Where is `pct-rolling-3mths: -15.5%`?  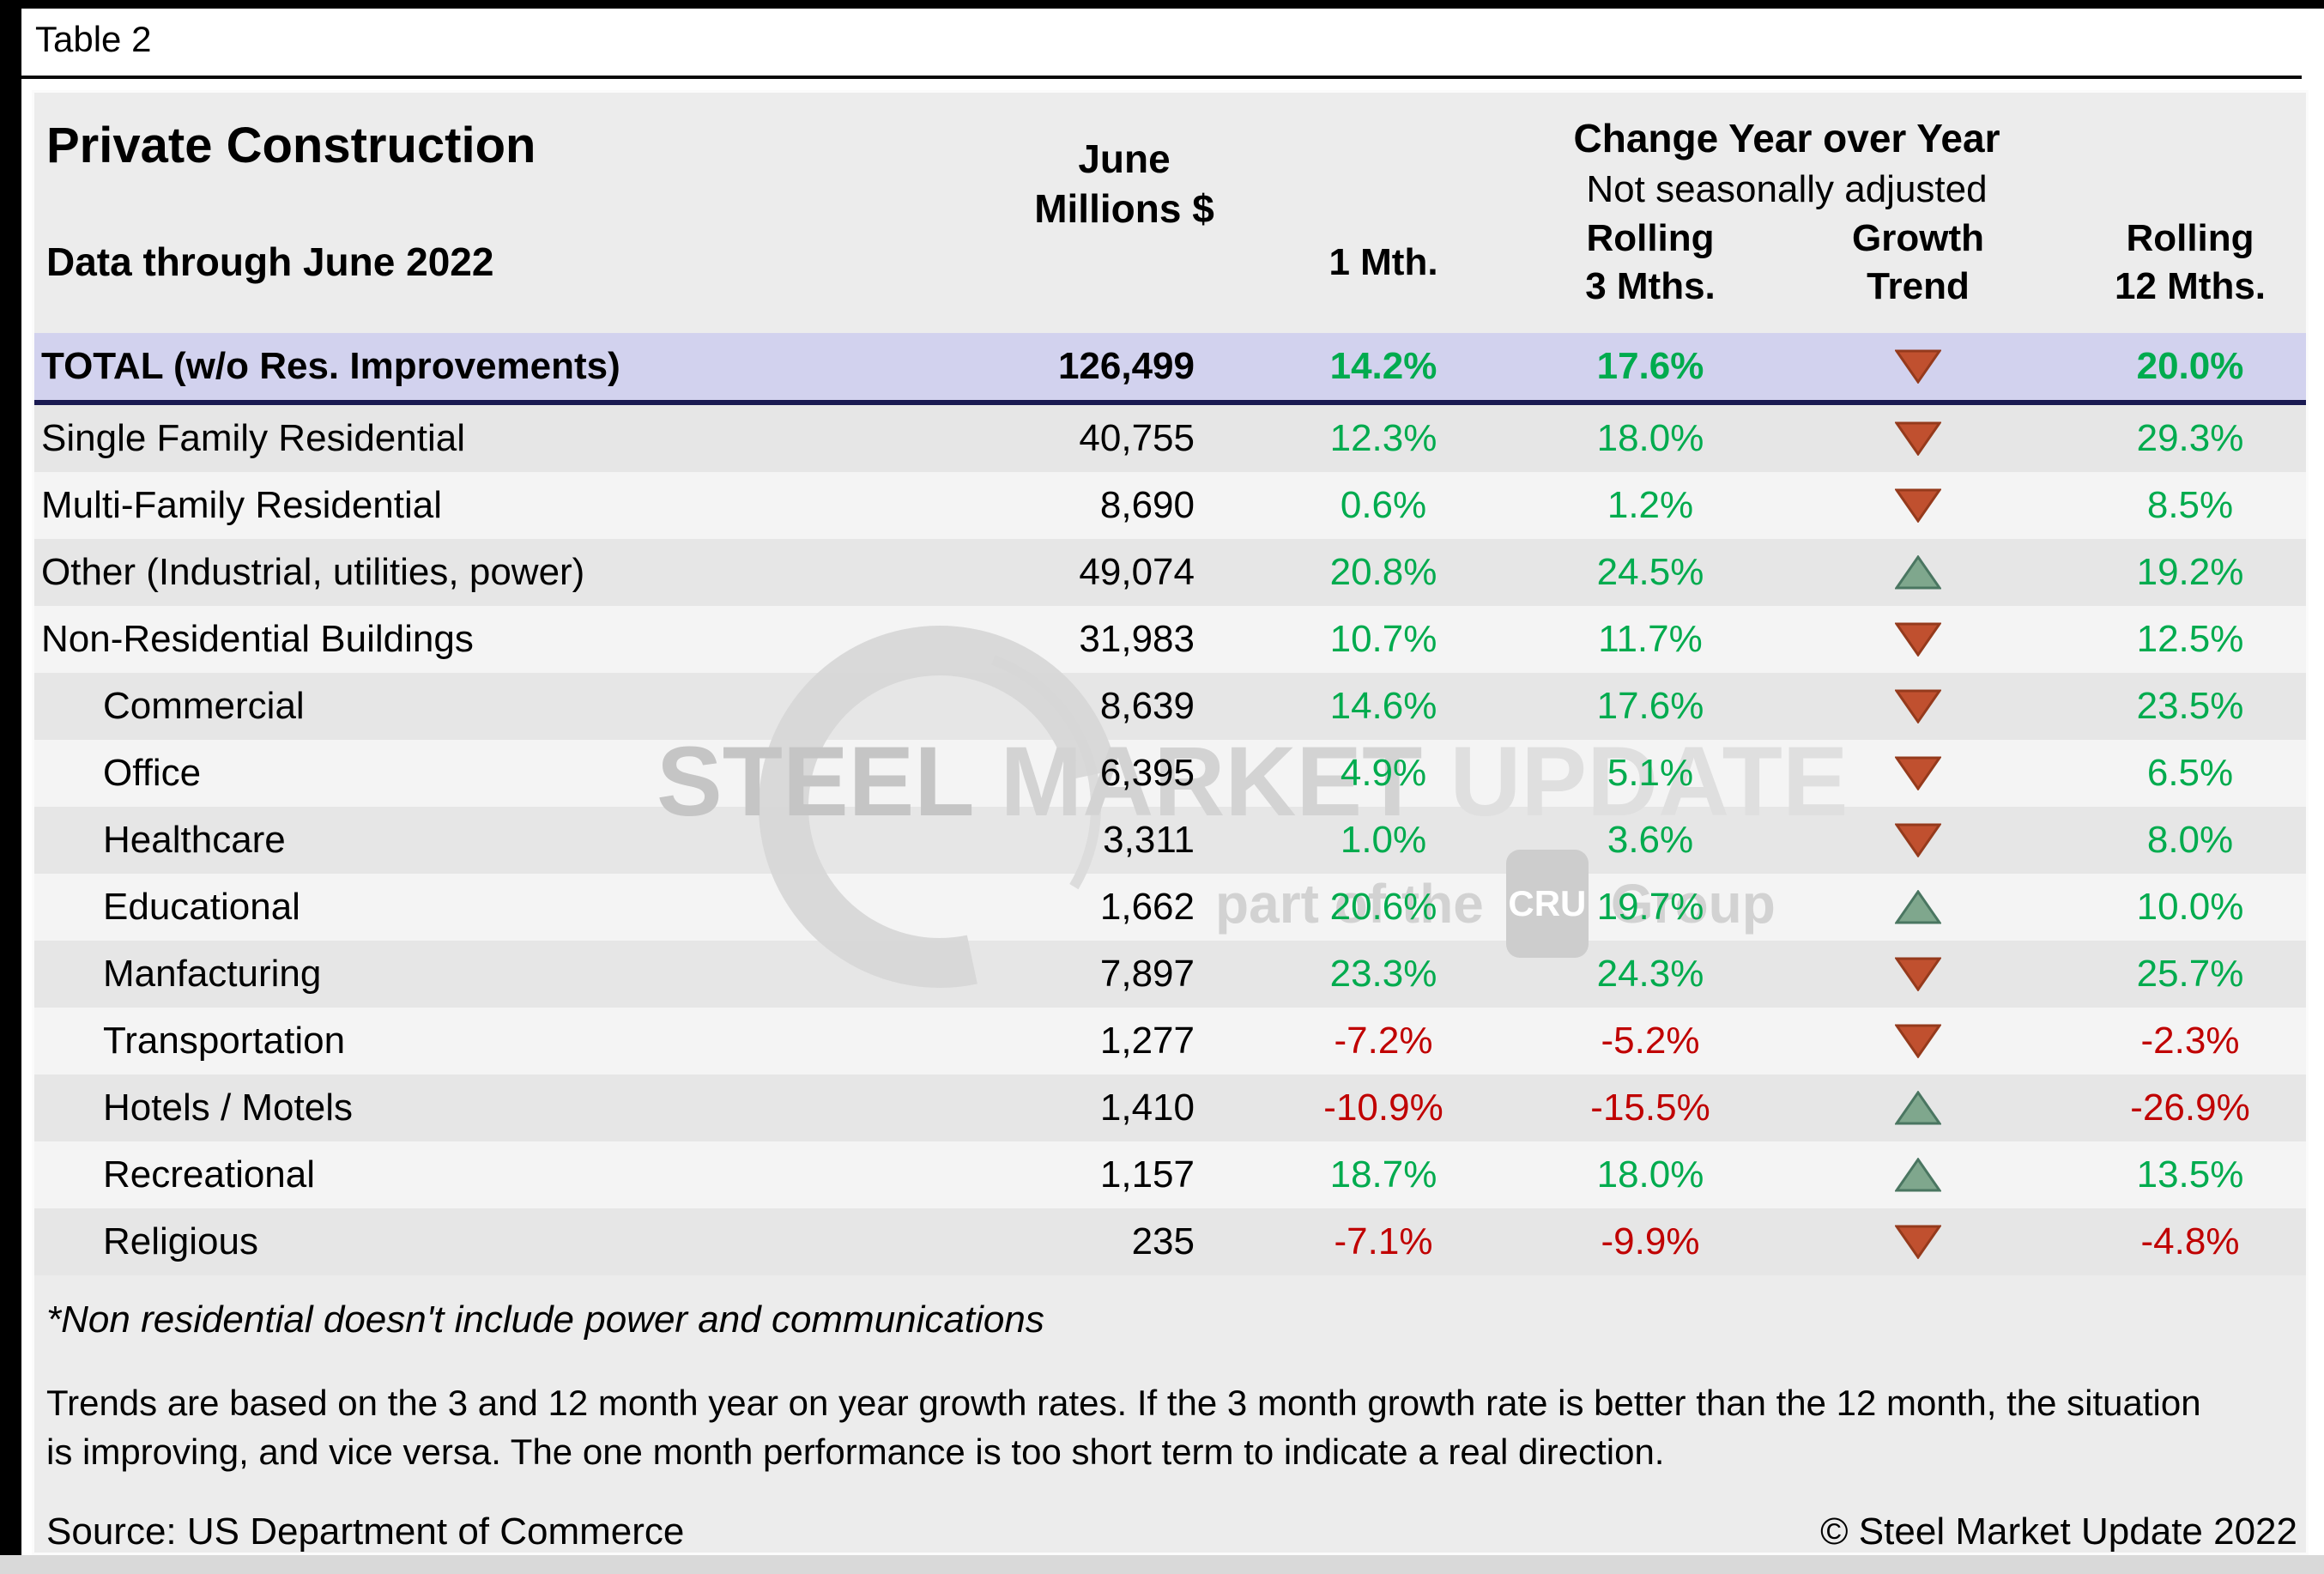
pct-rolling-3mths: -15.5% is located at coordinates (1650, 1108).